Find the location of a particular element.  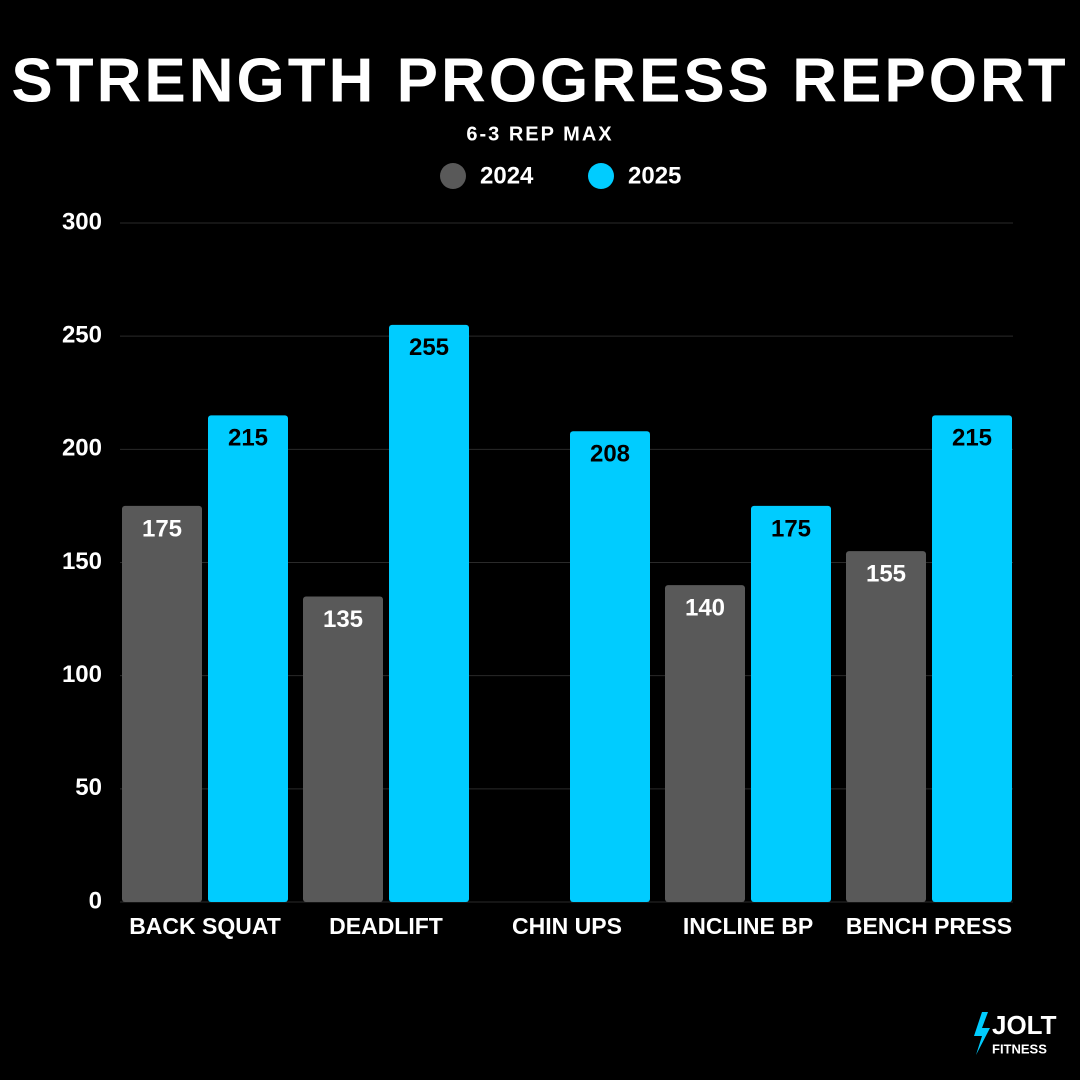

chart-subtitle: 6-3 REP MAX is located at coordinates (539, 134).